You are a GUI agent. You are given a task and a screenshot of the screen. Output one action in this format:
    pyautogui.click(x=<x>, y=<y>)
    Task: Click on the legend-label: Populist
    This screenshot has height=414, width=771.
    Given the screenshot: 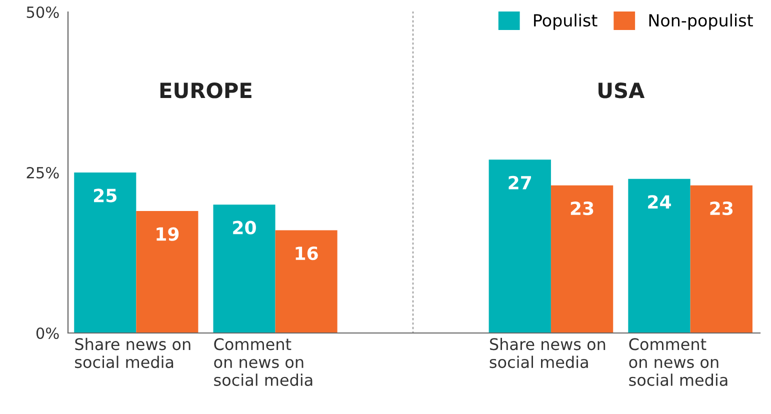 What is the action you would take?
    pyautogui.click(x=566, y=22)
    